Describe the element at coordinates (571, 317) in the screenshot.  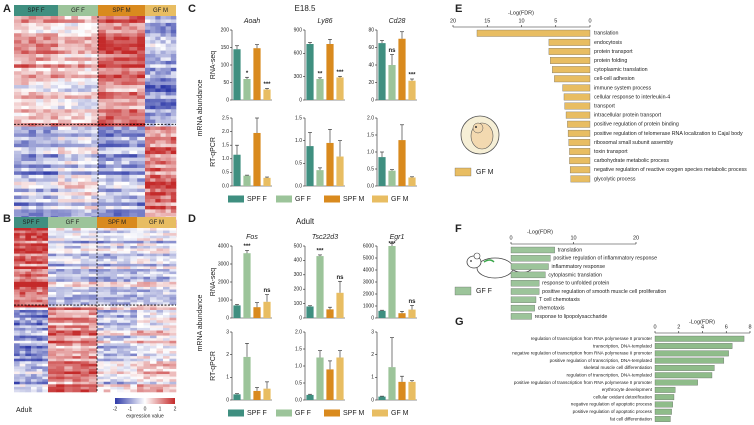
I see `category-label: response to lipopolysaccharide` at that location.